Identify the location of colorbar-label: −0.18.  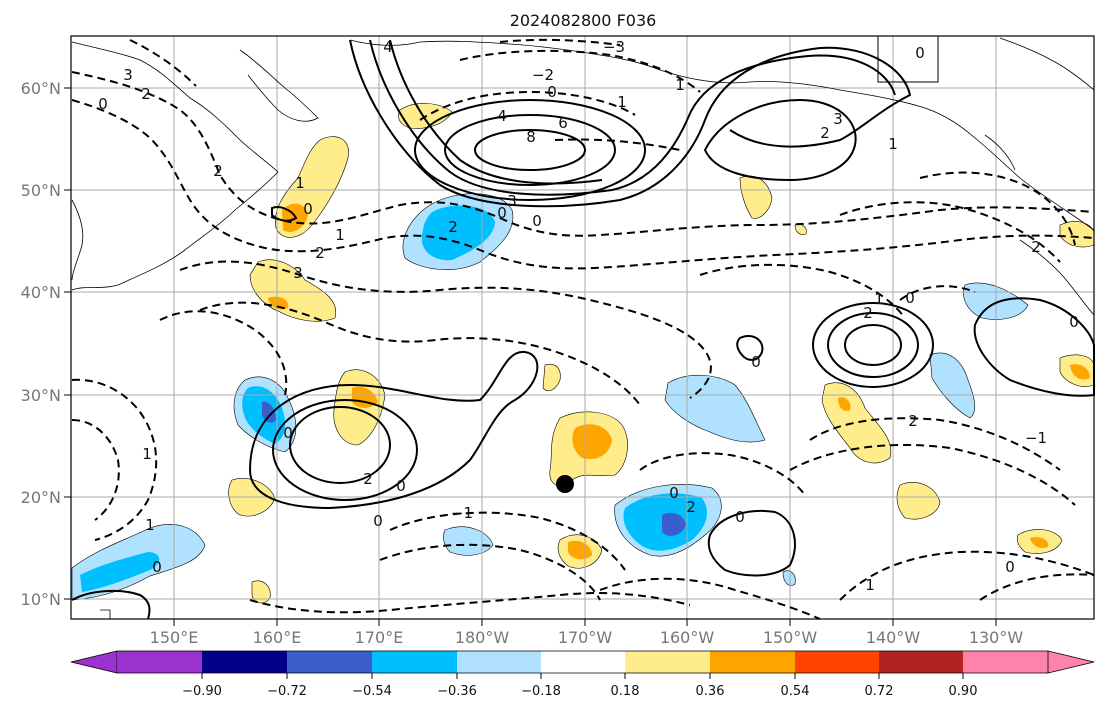
(541, 691).